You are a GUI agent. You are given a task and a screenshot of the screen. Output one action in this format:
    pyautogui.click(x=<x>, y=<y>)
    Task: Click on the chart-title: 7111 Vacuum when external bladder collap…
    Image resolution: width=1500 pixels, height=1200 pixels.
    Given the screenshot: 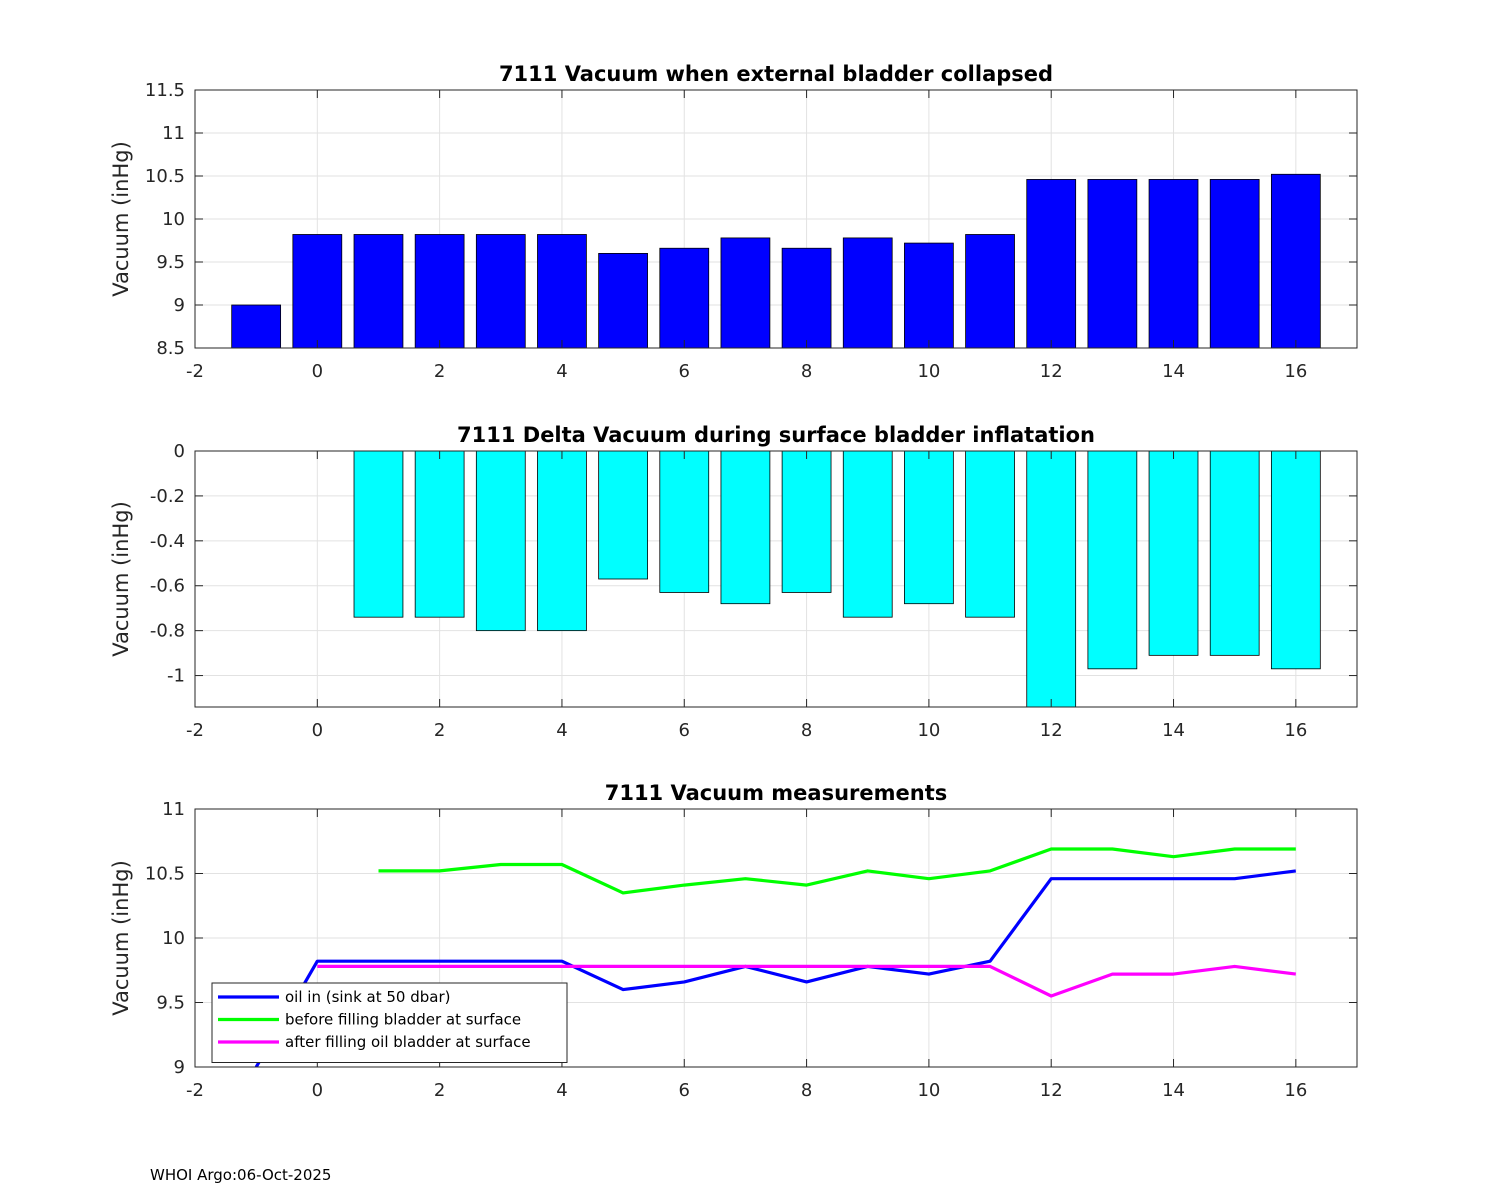 What is the action you would take?
    pyautogui.click(x=776, y=74)
    